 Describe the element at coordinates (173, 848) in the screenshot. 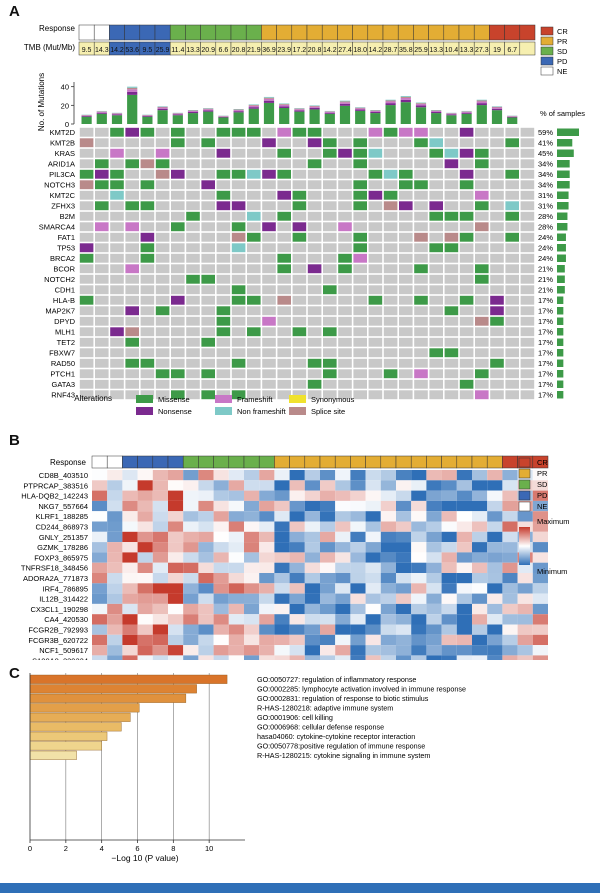

I see `x-tick-label: 8` at that location.